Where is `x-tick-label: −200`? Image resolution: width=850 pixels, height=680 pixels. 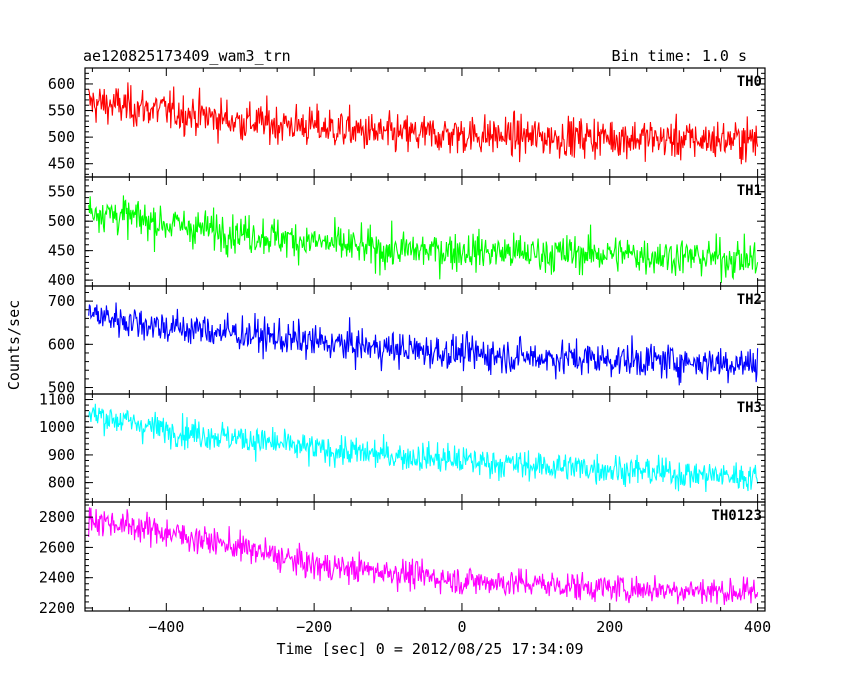
x-tick-label: −200 is located at coordinates (314, 627).